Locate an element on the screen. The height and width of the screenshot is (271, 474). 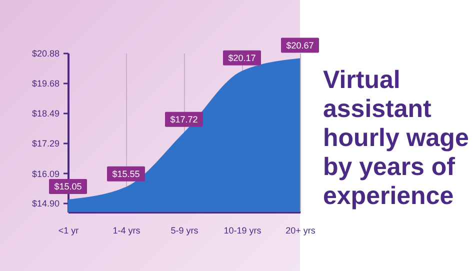
data-label: $17.72 is located at coordinates (184, 119).